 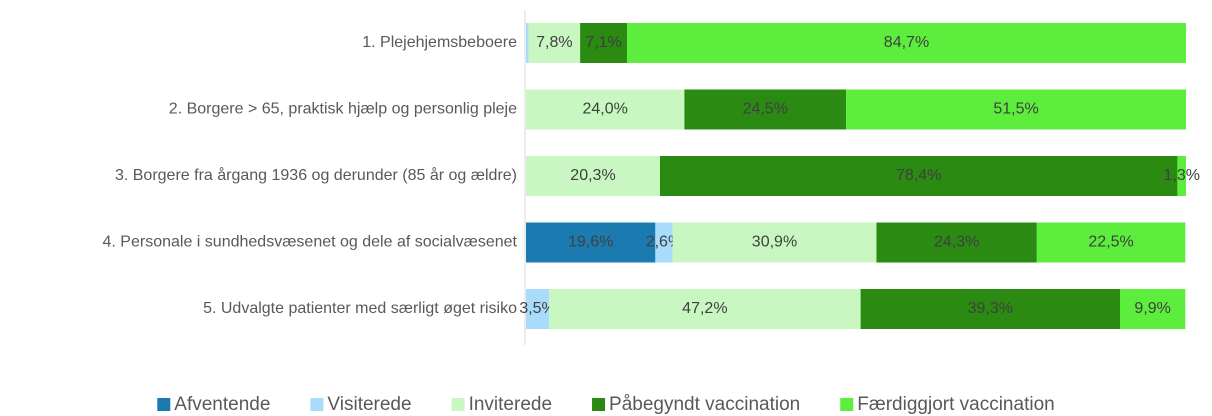 I want to click on legend-label: Visiterede, so click(x=369, y=404).